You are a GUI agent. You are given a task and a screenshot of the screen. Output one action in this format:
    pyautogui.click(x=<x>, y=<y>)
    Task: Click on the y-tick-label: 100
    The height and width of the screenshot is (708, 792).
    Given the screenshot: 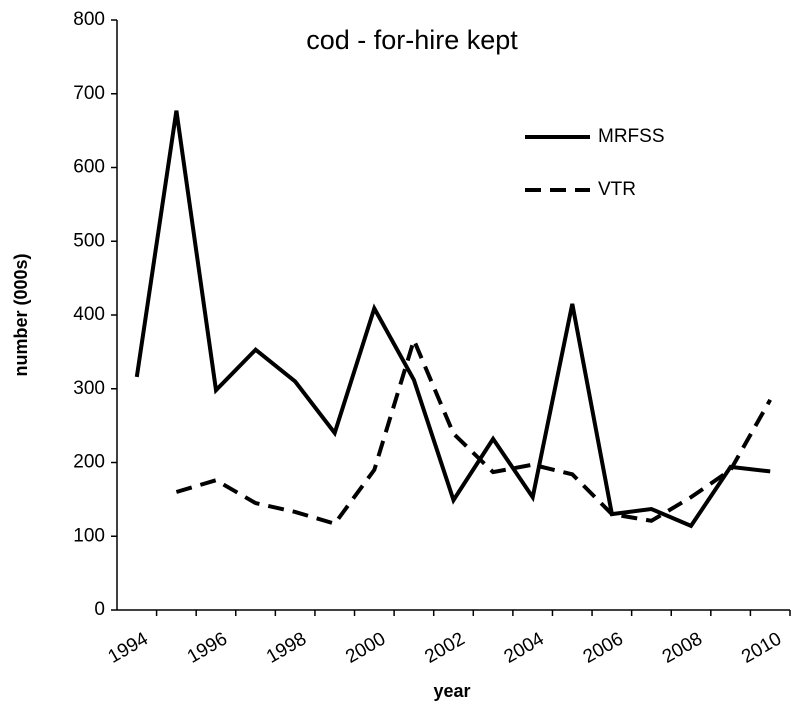 What is the action you would take?
    pyautogui.click(x=89, y=535)
    